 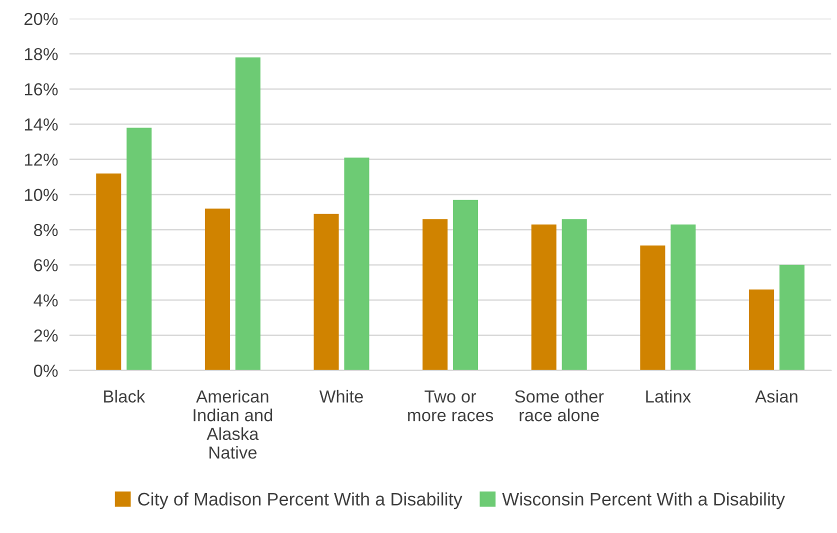 What do you see at coordinates (41, 160) in the screenshot?
I see `y-tick-label: 12%` at bounding box center [41, 160].